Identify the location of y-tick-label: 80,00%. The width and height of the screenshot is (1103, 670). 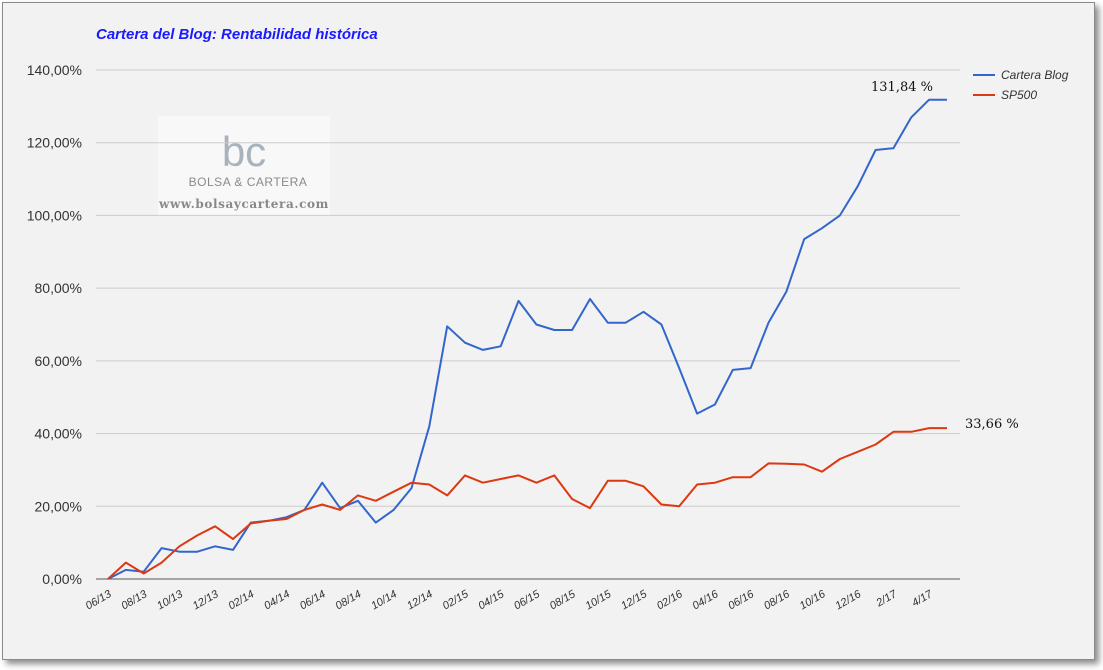
(58, 288).